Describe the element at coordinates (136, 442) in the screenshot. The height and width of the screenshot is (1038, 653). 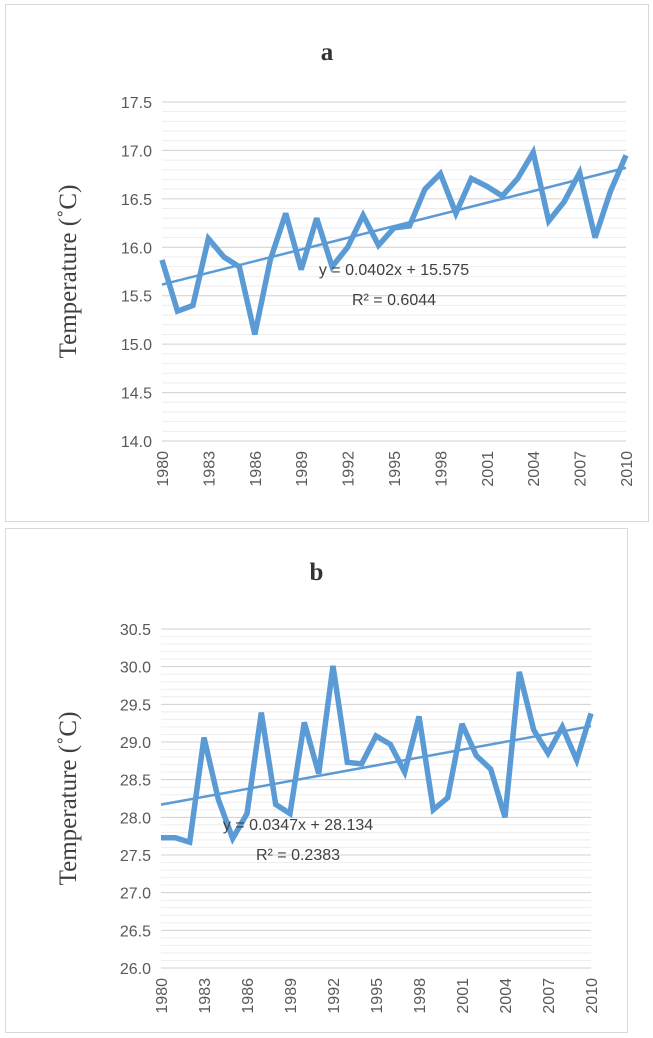
I see `y-tick-label: 14.0` at that location.